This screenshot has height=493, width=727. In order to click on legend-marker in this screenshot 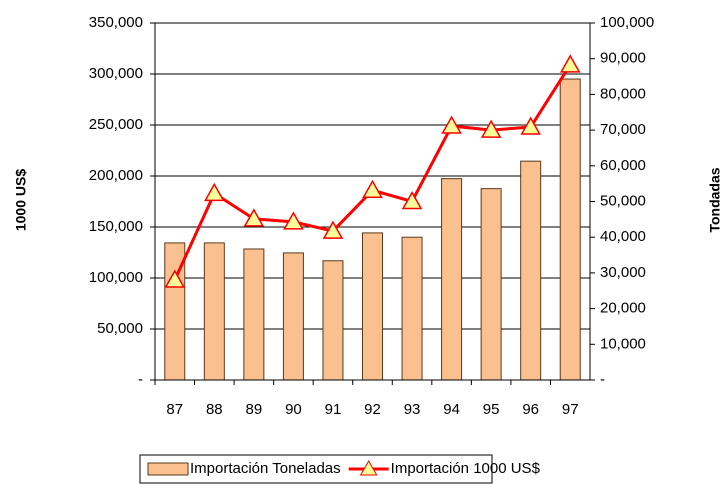, I will do `click(368, 467)`.